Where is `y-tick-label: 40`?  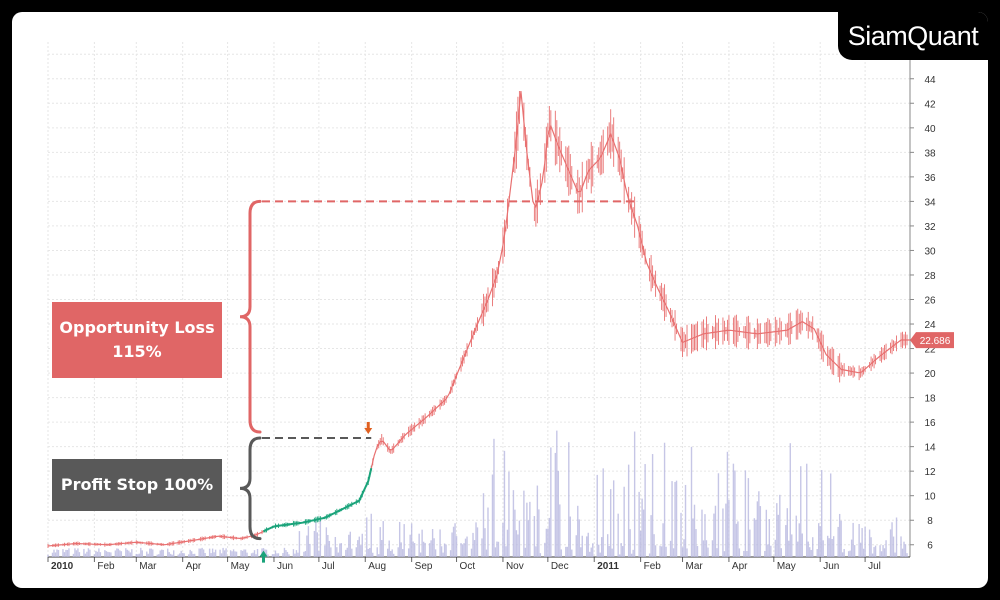 y-tick-label: 40 is located at coordinates (930, 129).